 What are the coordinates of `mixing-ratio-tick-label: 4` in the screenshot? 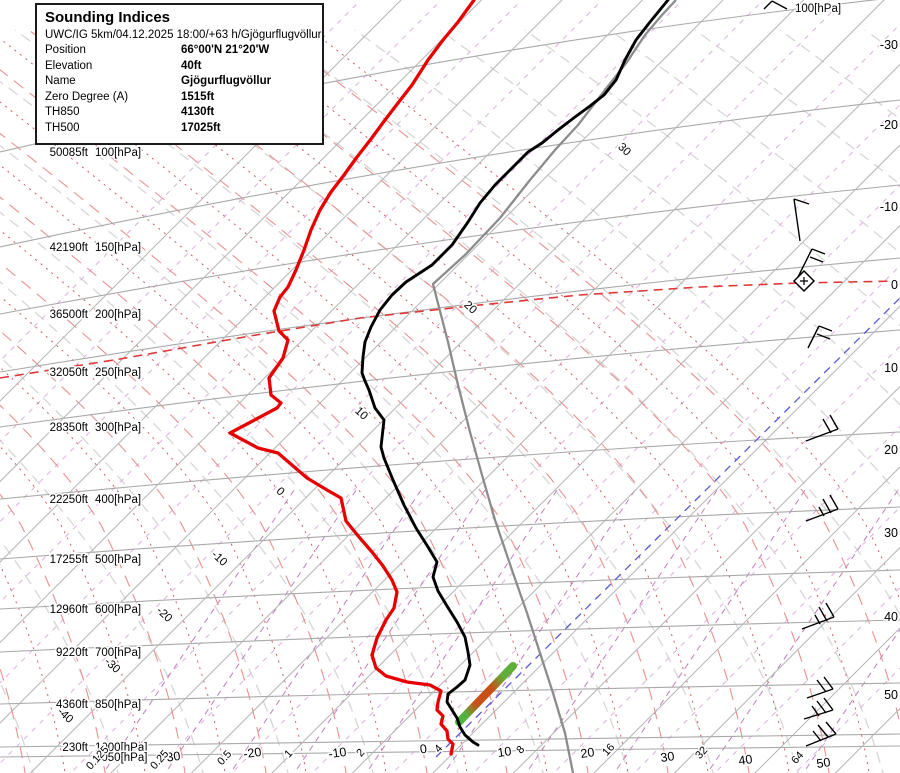 It's located at (438, 749).